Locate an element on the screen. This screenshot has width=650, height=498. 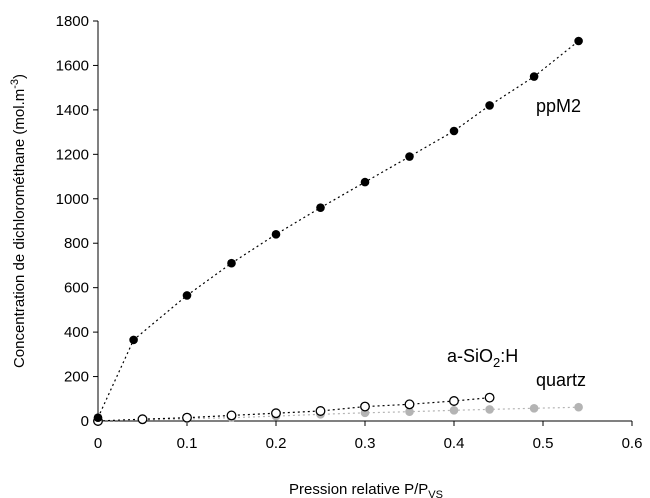
x-tick-label: 0 is located at coordinates (98, 443).